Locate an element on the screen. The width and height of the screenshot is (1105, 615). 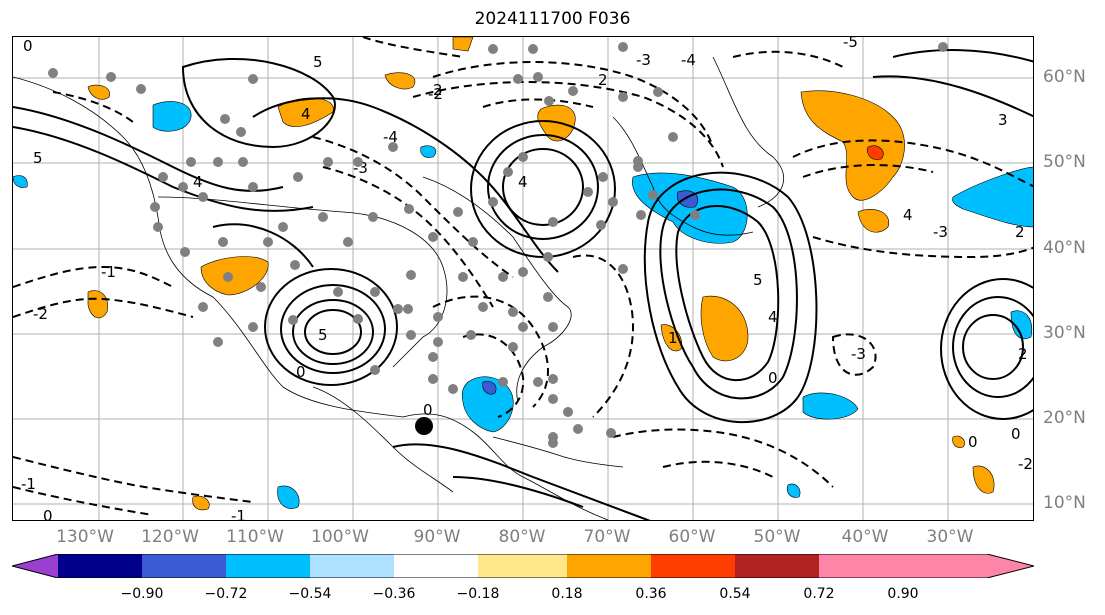
contour-label: 3 is located at coordinates (1003, 120).